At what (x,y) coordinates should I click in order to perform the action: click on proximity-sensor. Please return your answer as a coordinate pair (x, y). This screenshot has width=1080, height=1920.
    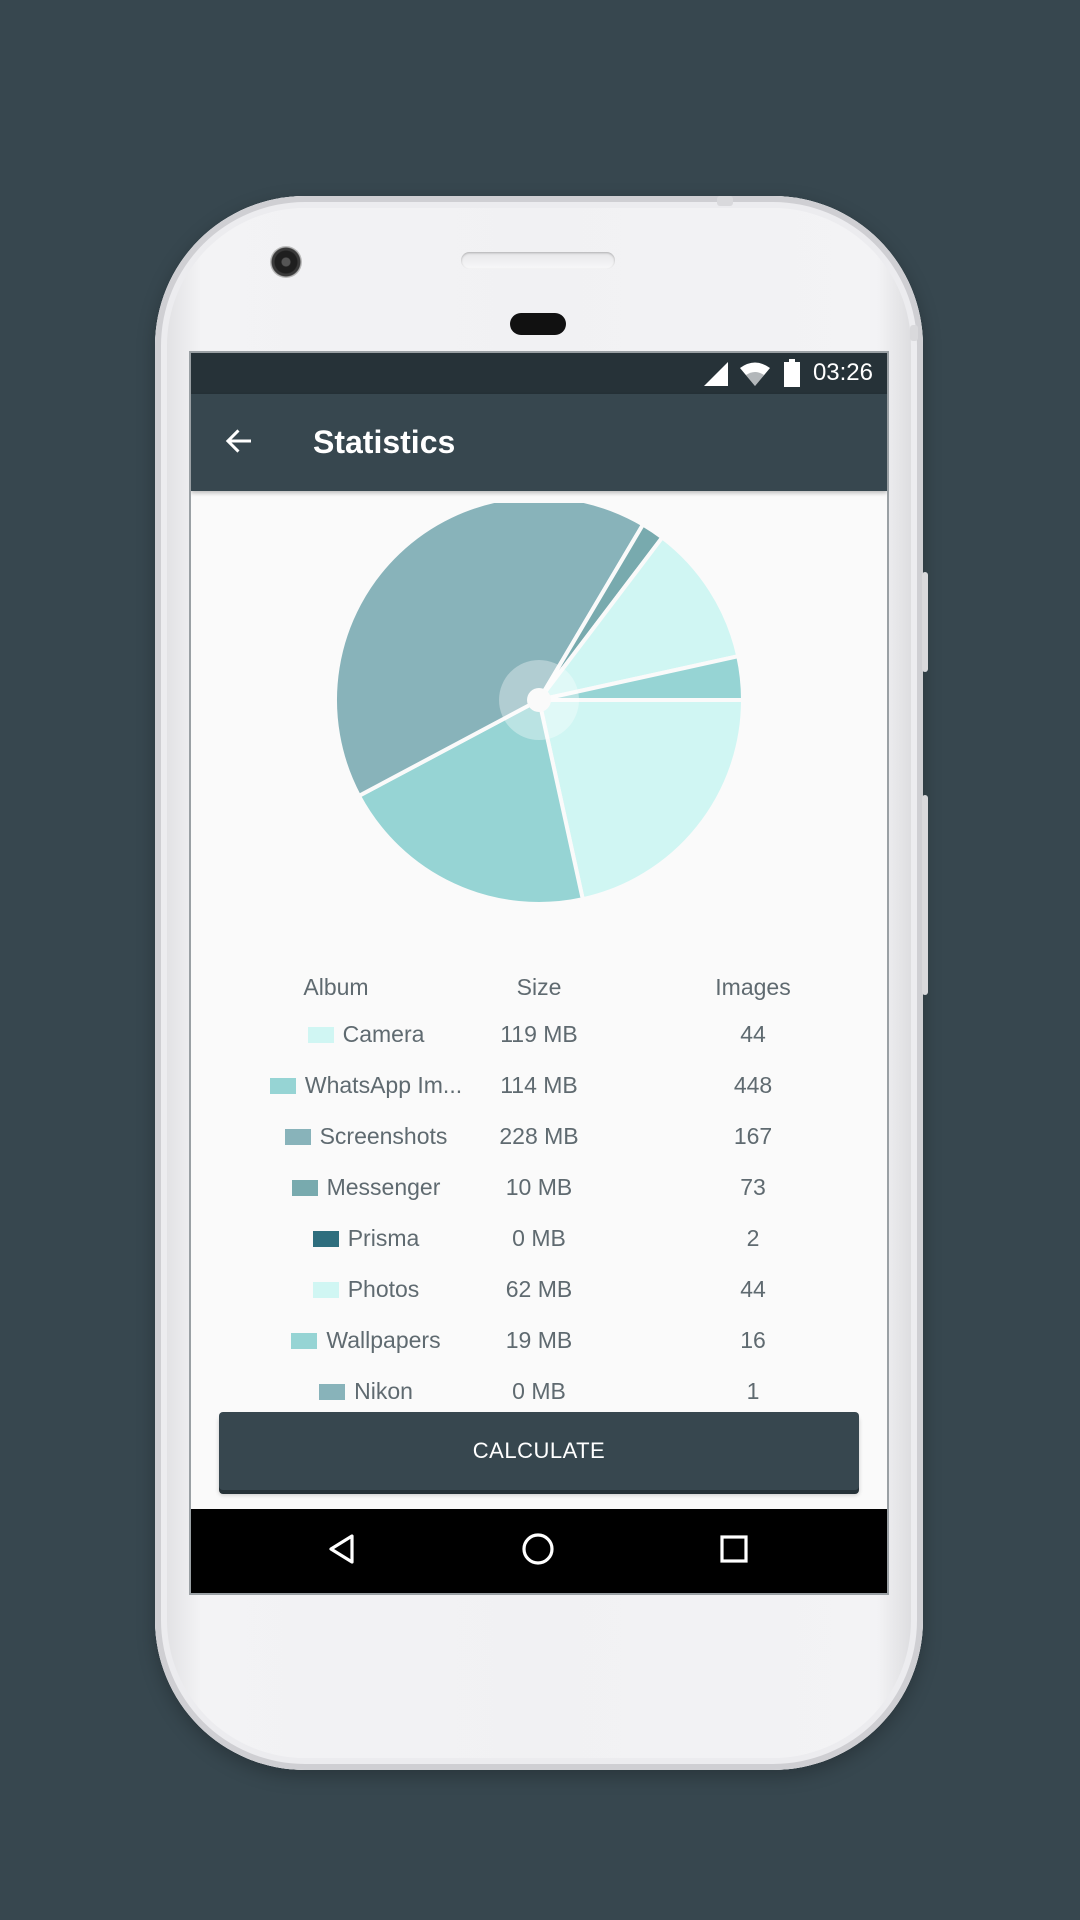
    Looking at the image, I should click on (538, 324).